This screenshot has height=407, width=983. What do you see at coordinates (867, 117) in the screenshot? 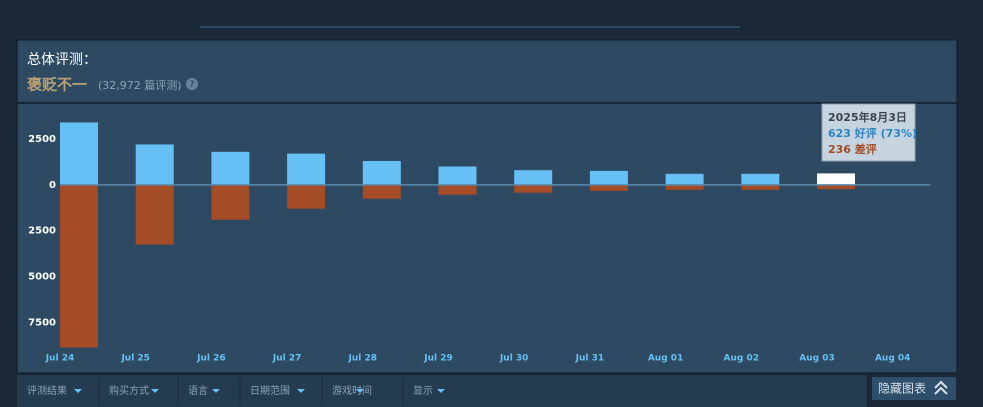
I see `tooltip-date: 2025年8月3日` at bounding box center [867, 117].